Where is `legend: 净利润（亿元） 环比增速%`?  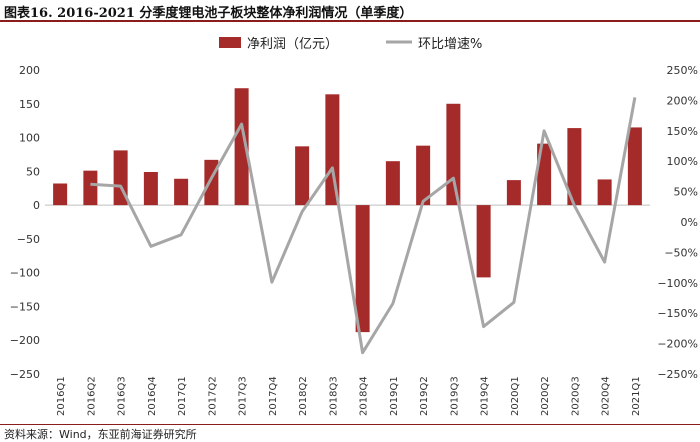 legend: 净利润（亿元） 环比增速% is located at coordinates (350, 44).